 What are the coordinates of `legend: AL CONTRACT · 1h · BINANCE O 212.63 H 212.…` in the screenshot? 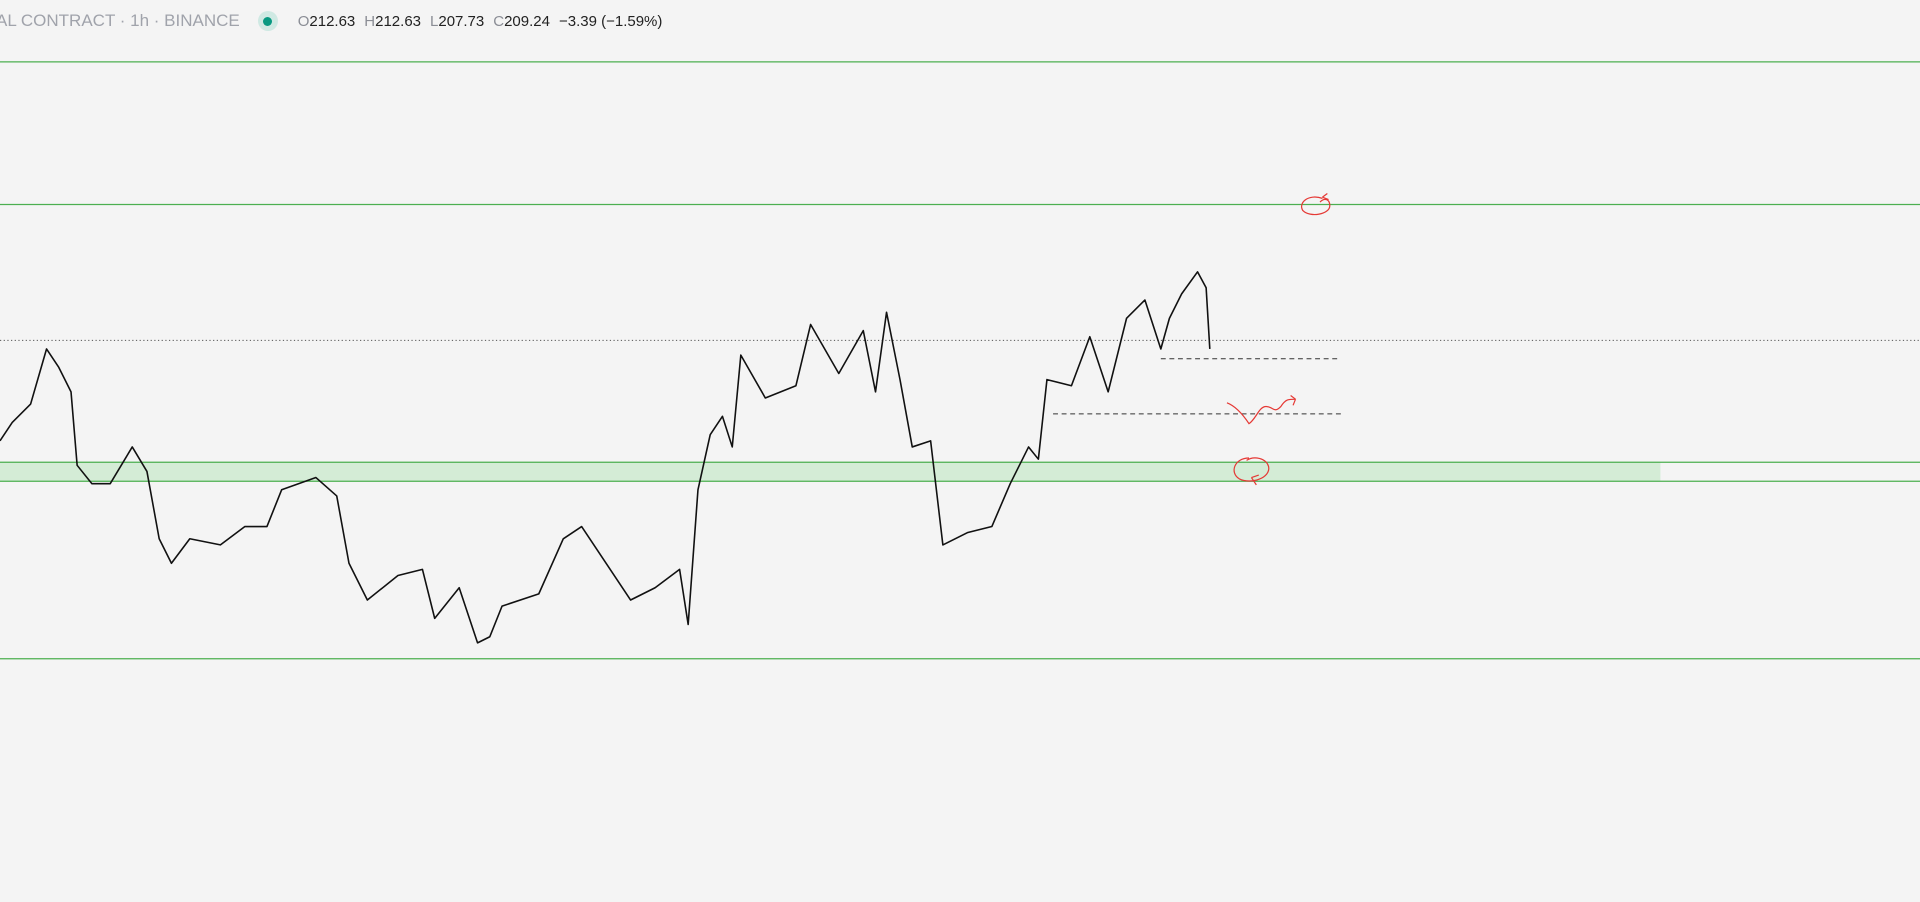 It's located at (335, 21).